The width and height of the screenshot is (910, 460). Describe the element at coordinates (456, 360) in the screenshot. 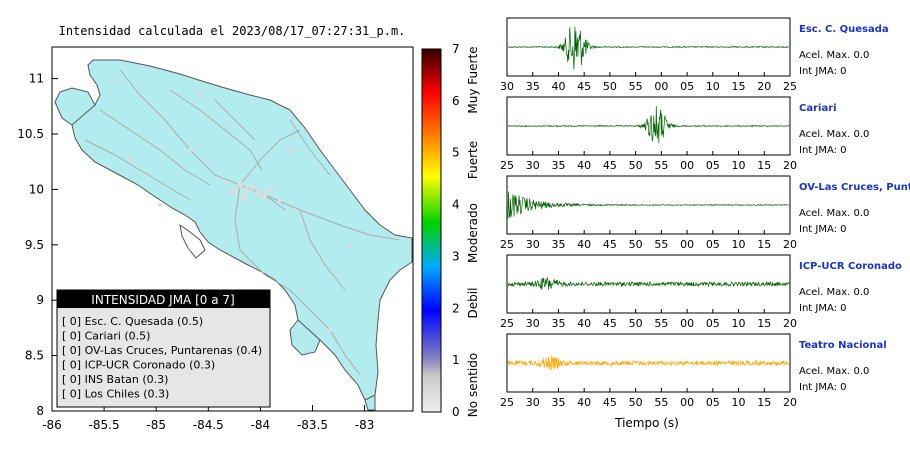

I see `colorbar-tick-label: 1` at that location.